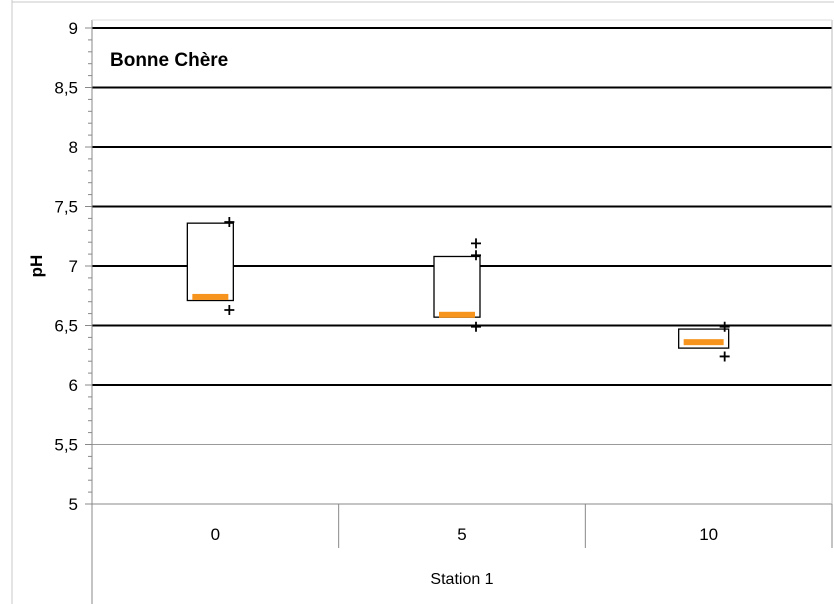  What do you see at coordinates (66, 88) in the screenshot?
I see `y-tick-label-7: 8,5` at bounding box center [66, 88].